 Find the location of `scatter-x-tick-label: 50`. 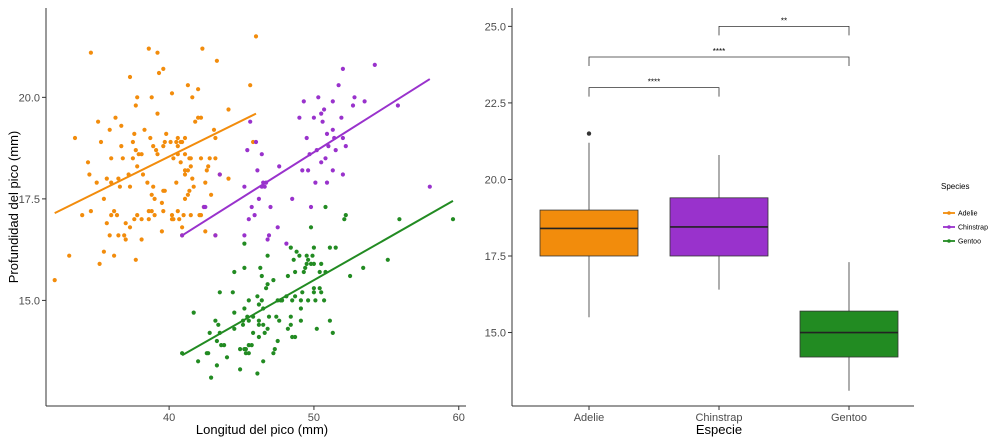

scatter-x-tick-label: 50 is located at coordinates (314, 418).